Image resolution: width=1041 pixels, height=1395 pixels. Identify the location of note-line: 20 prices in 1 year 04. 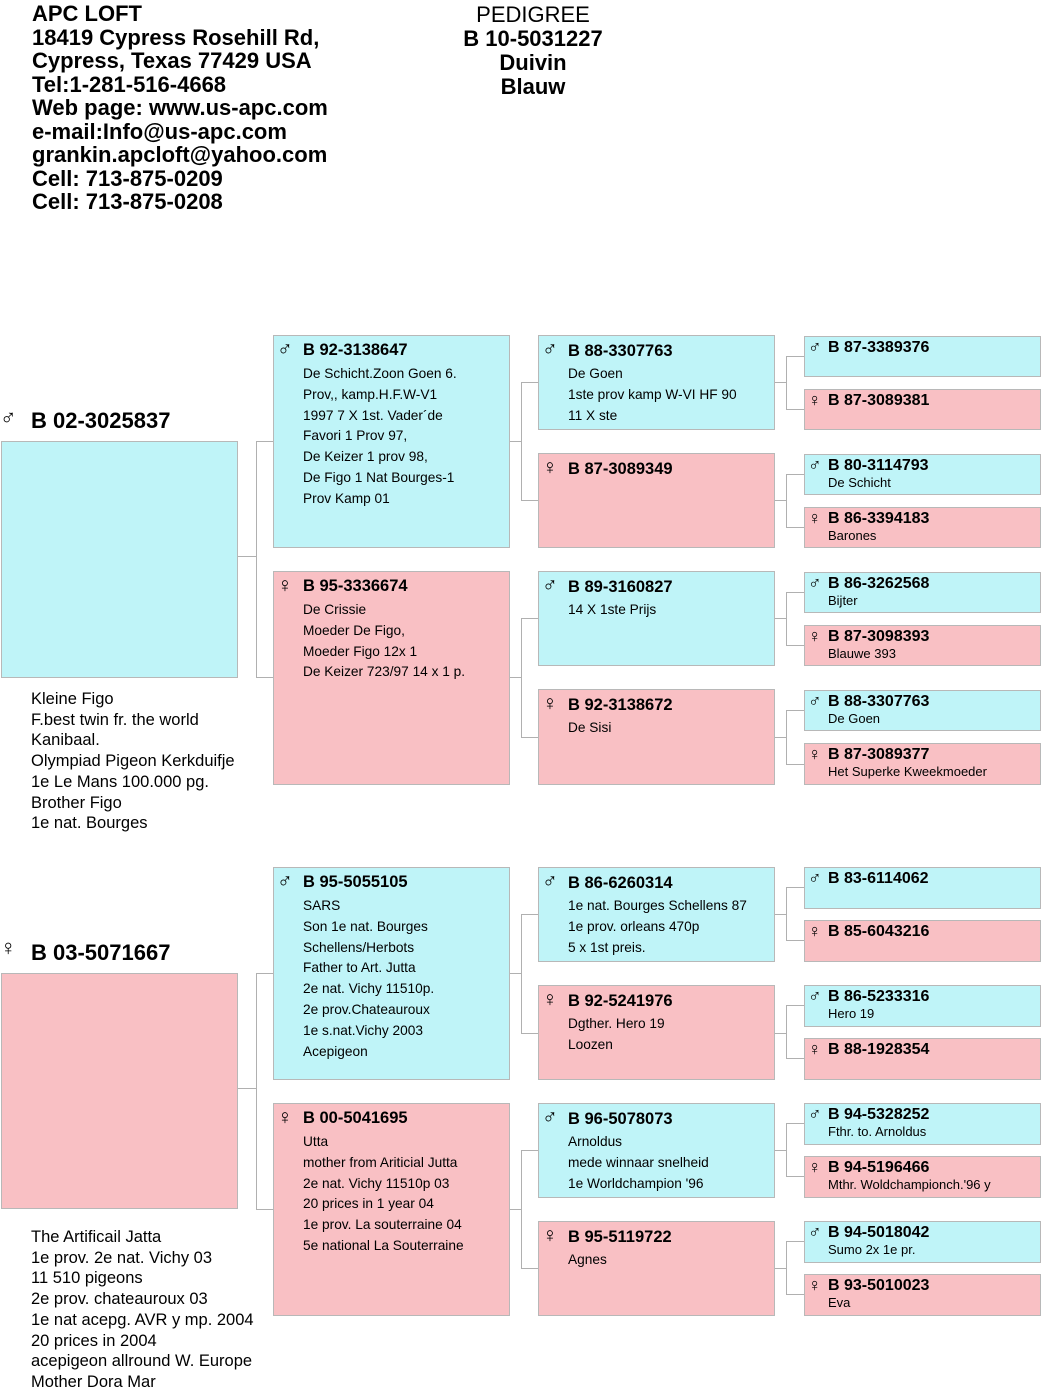
(368, 1204).